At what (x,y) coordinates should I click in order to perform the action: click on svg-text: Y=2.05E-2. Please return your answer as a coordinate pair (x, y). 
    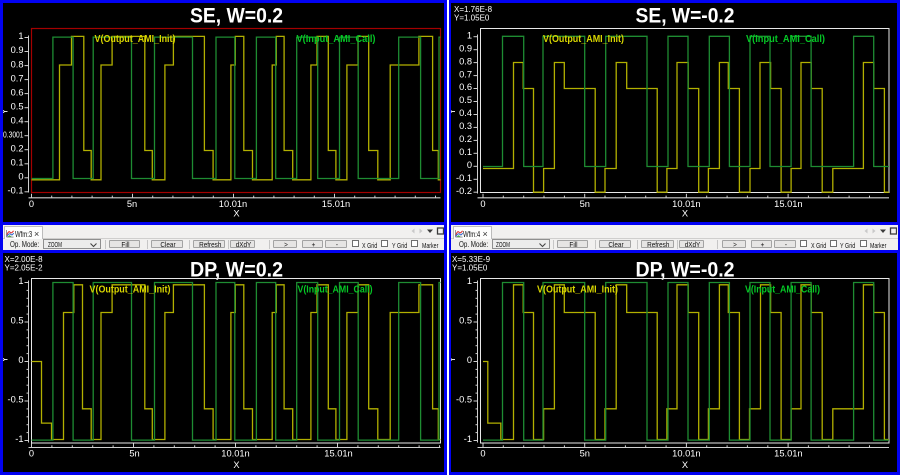
    Looking at the image, I should click on (23, 267).